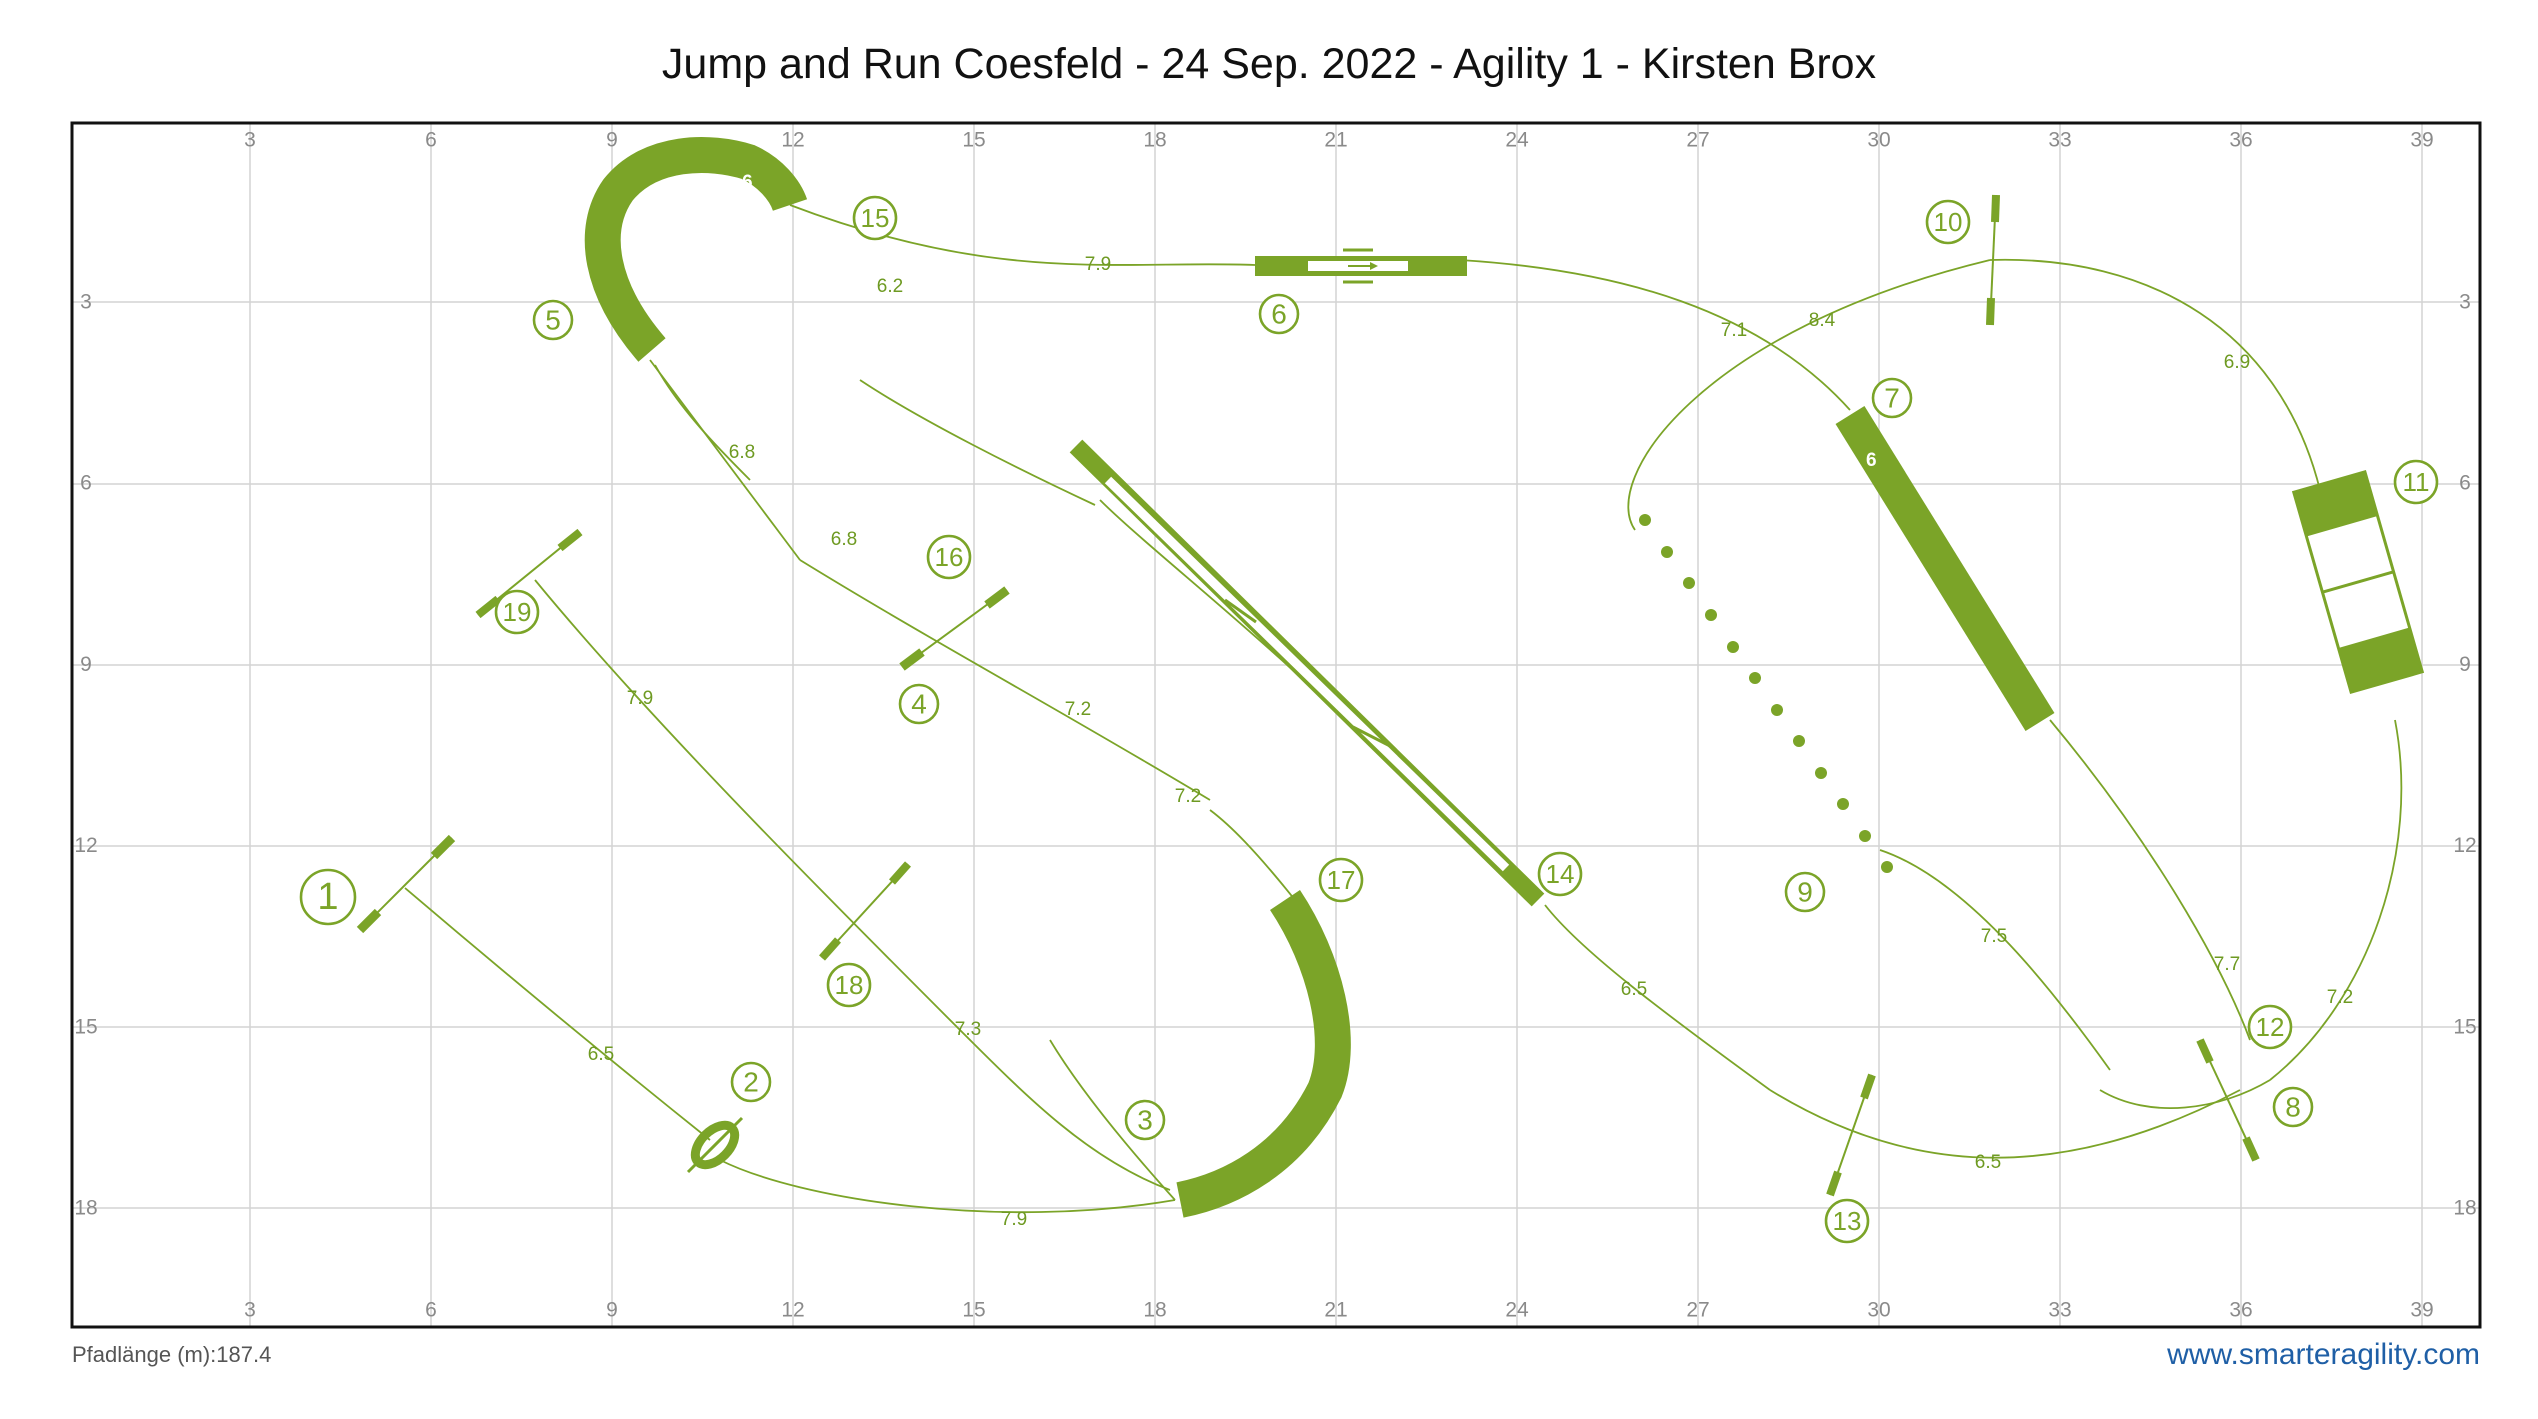  I want to click on svg-text: 17, so click(1341, 880).